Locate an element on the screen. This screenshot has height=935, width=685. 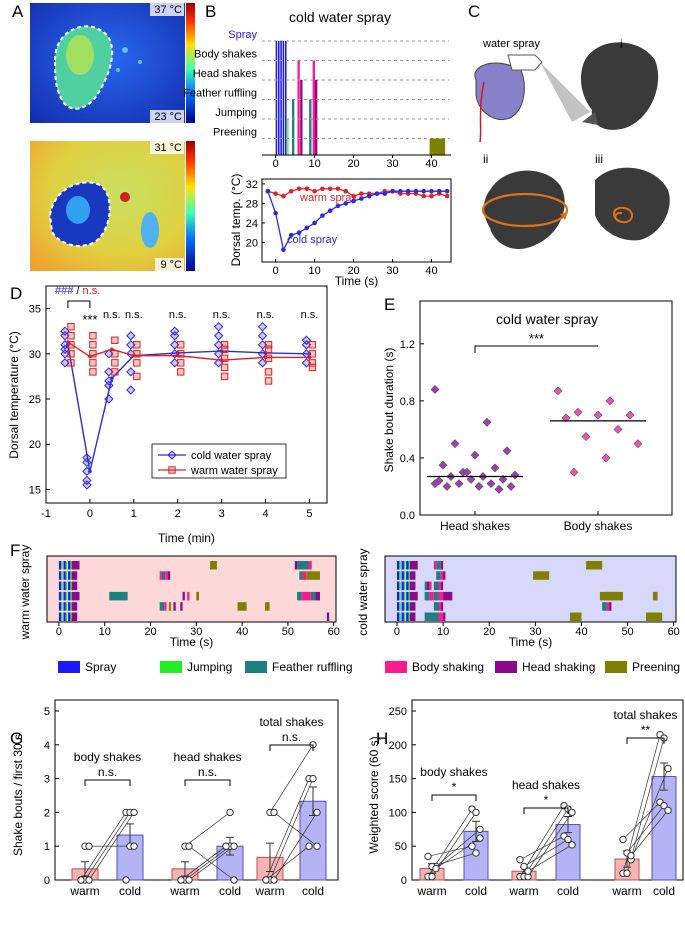
pose-label: ii is located at coordinates (485, 159).